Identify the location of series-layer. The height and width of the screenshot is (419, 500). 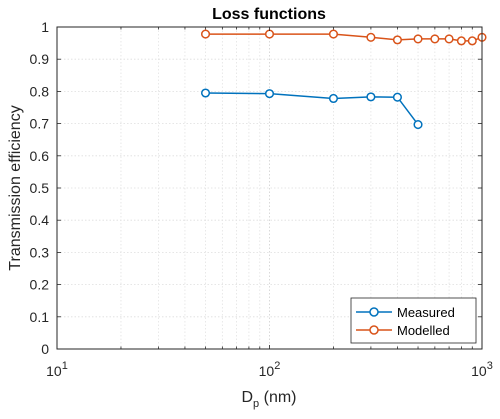
(343, 79).